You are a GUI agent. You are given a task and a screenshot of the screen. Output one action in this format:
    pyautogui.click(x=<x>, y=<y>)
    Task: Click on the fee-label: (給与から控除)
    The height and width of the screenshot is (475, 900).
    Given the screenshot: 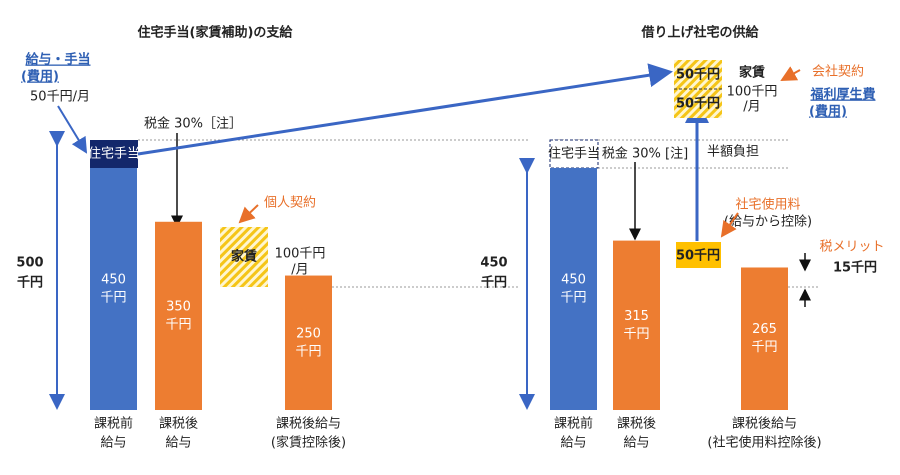 What is the action you would take?
    pyautogui.click(x=768, y=222)
    